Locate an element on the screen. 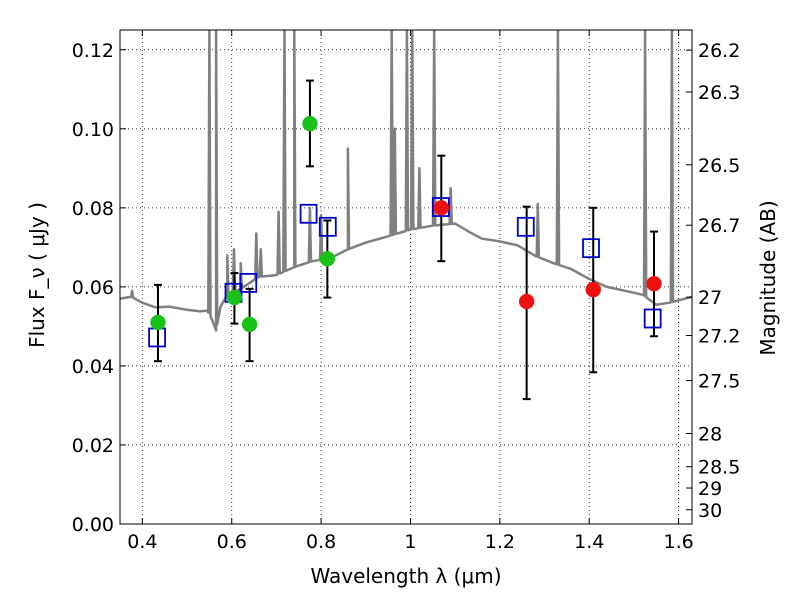 The height and width of the screenshot is (600, 800). right-tick-label: 27.2 is located at coordinates (719, 336).